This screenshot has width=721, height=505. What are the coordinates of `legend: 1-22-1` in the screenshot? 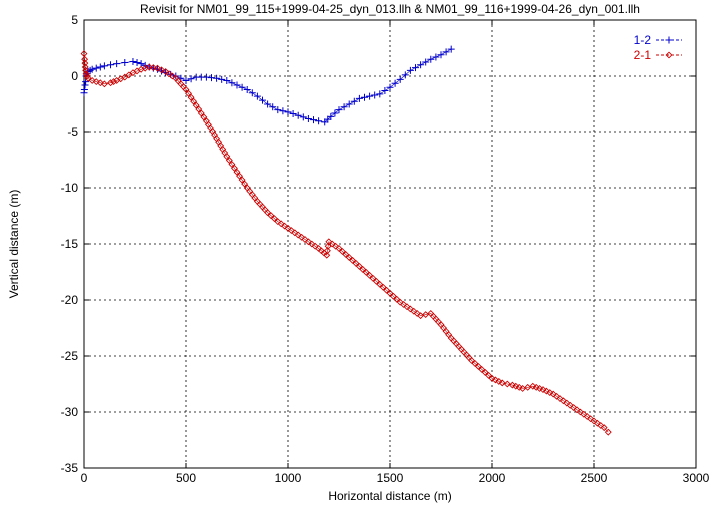 It's located at (658, 47).